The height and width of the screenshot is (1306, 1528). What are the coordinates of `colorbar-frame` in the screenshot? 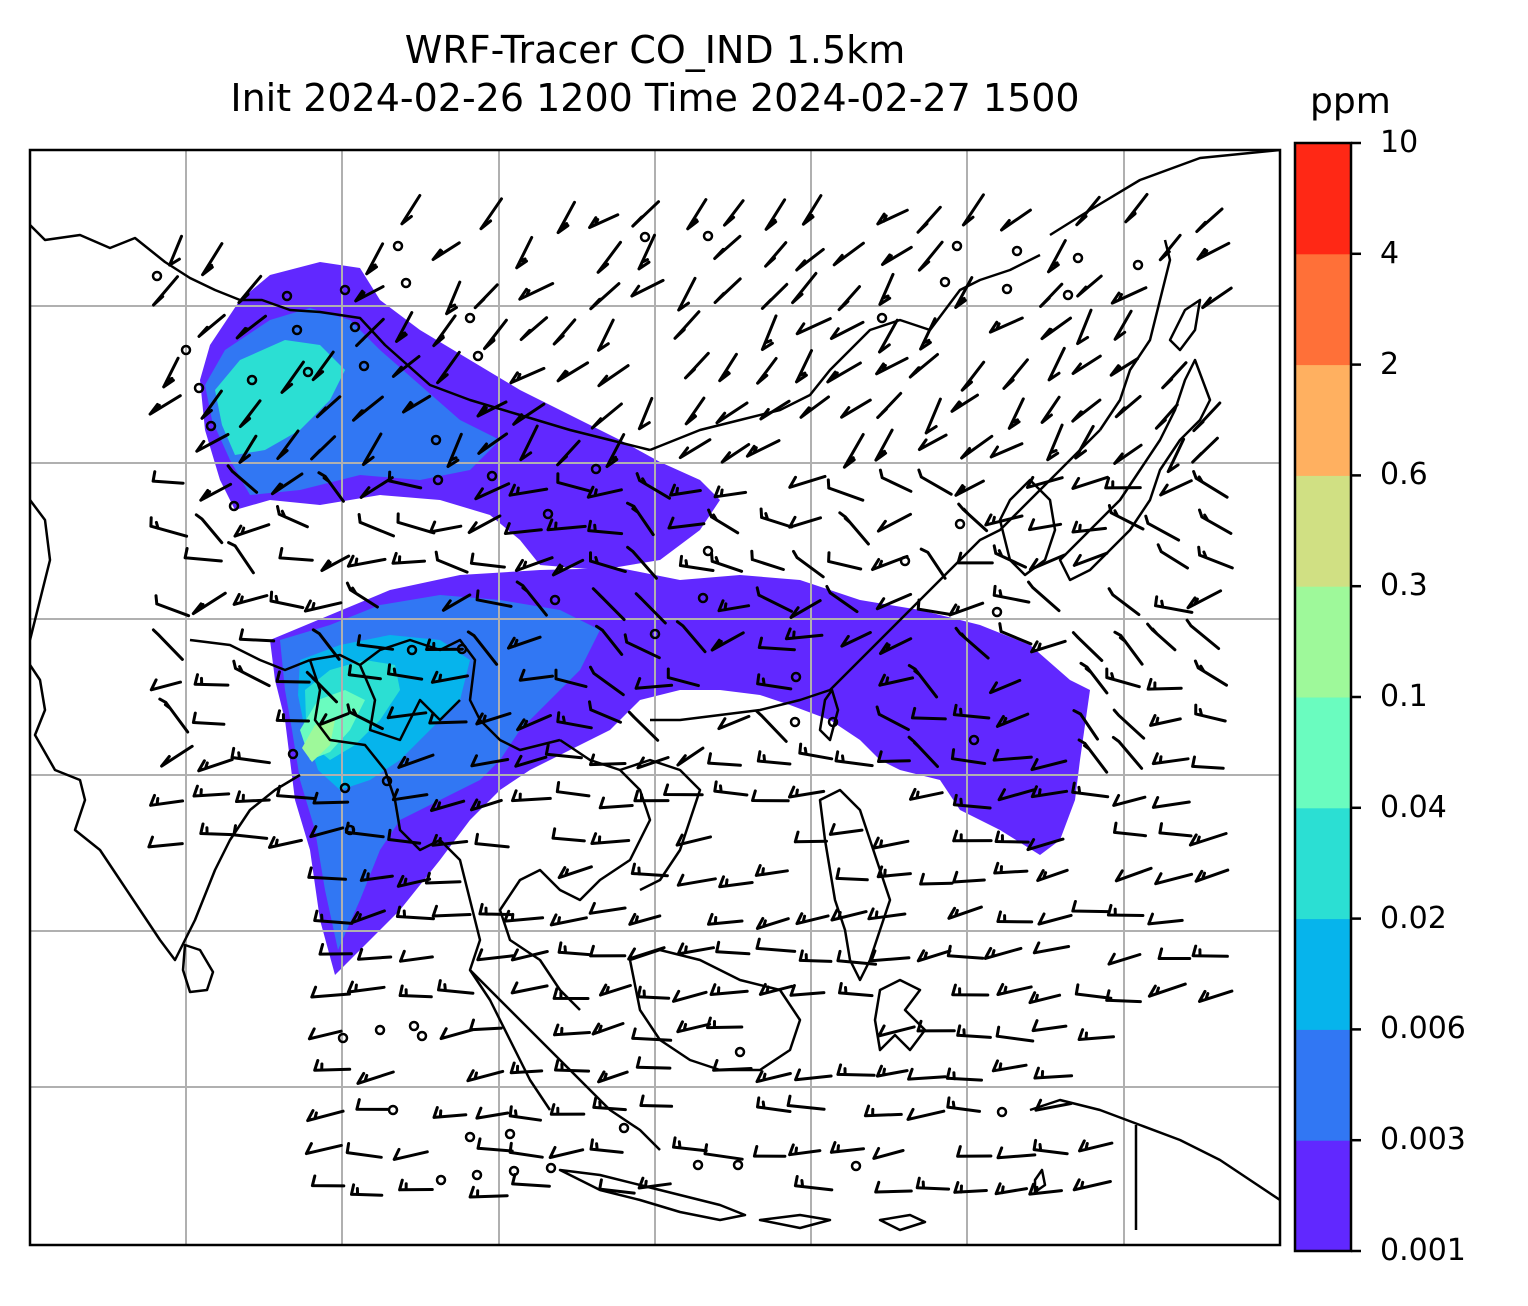 It's located at (1323, 697).